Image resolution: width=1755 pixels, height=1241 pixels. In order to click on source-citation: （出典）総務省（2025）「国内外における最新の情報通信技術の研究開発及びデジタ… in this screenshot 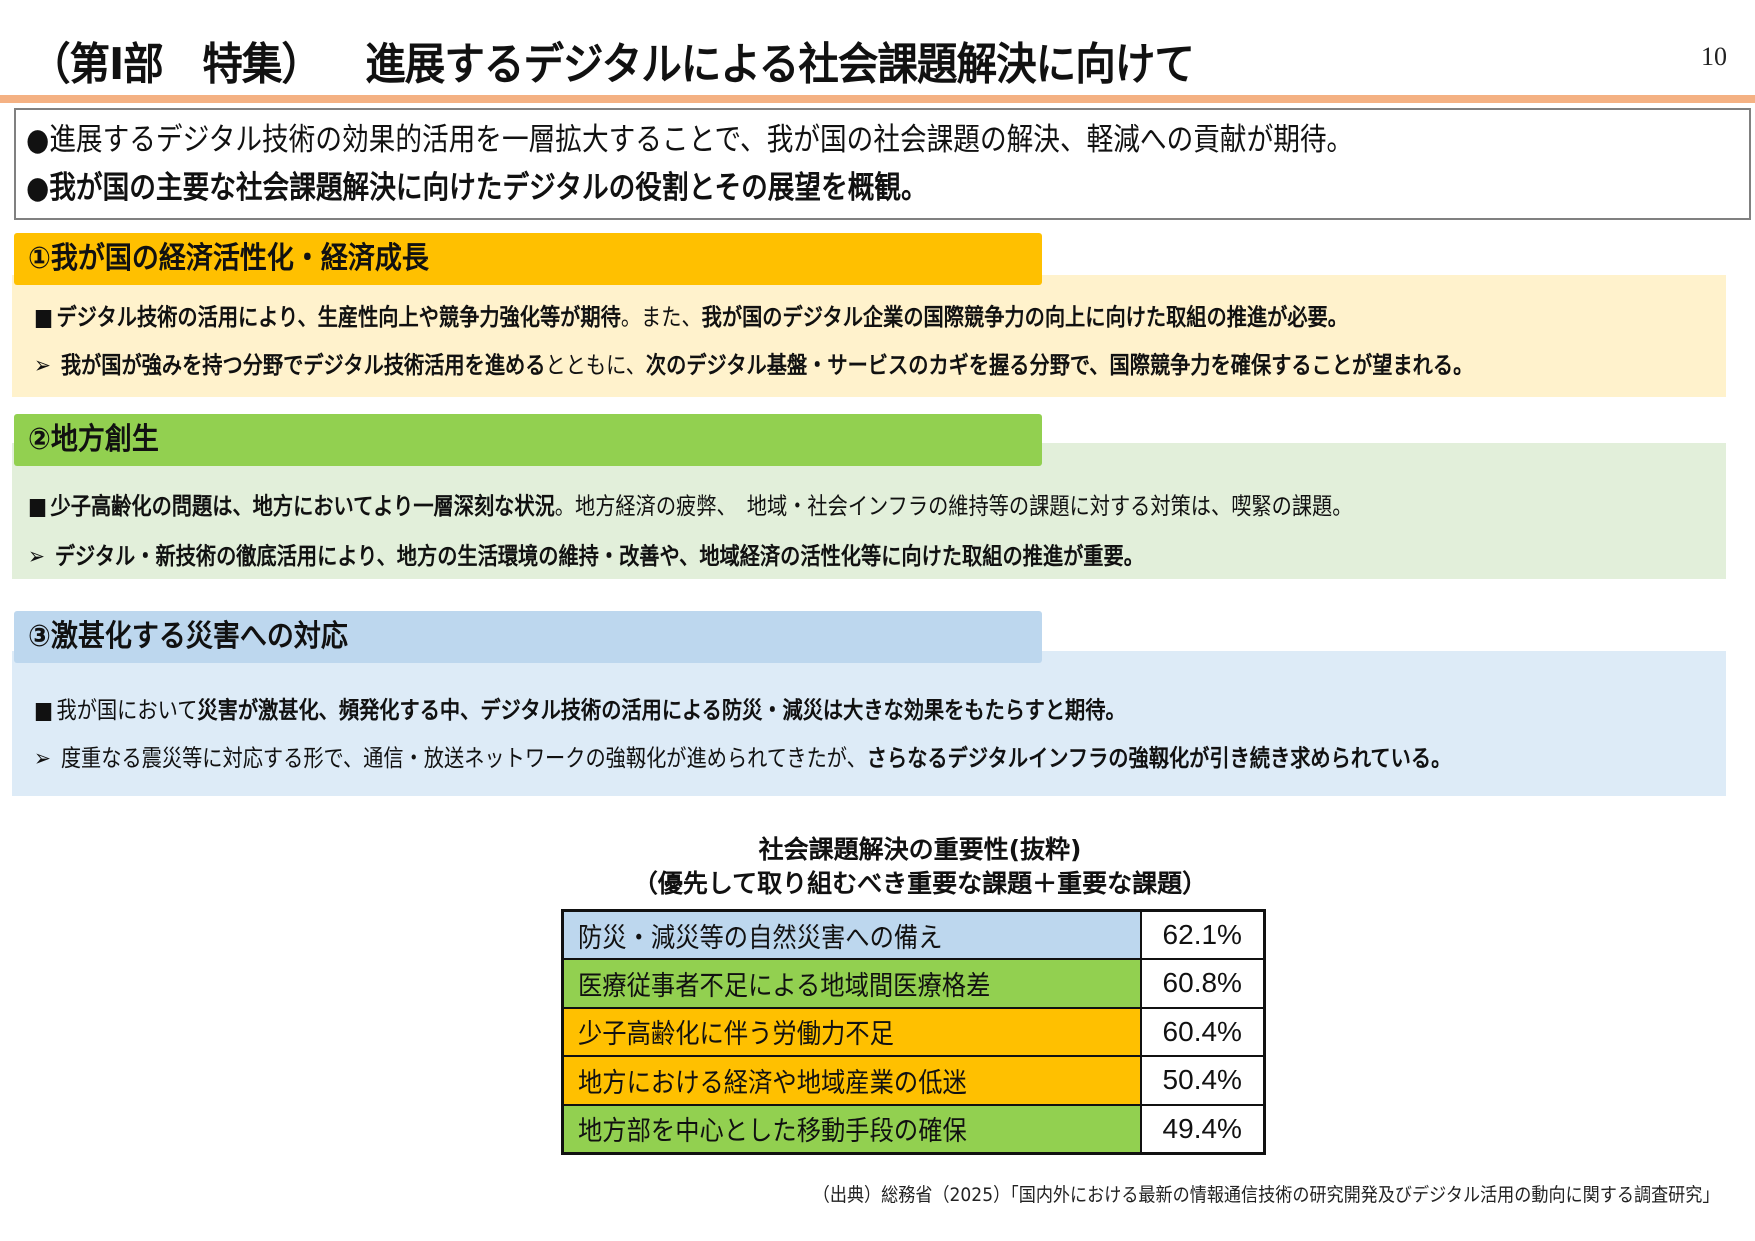, I will do `click(1265, 1195)`.